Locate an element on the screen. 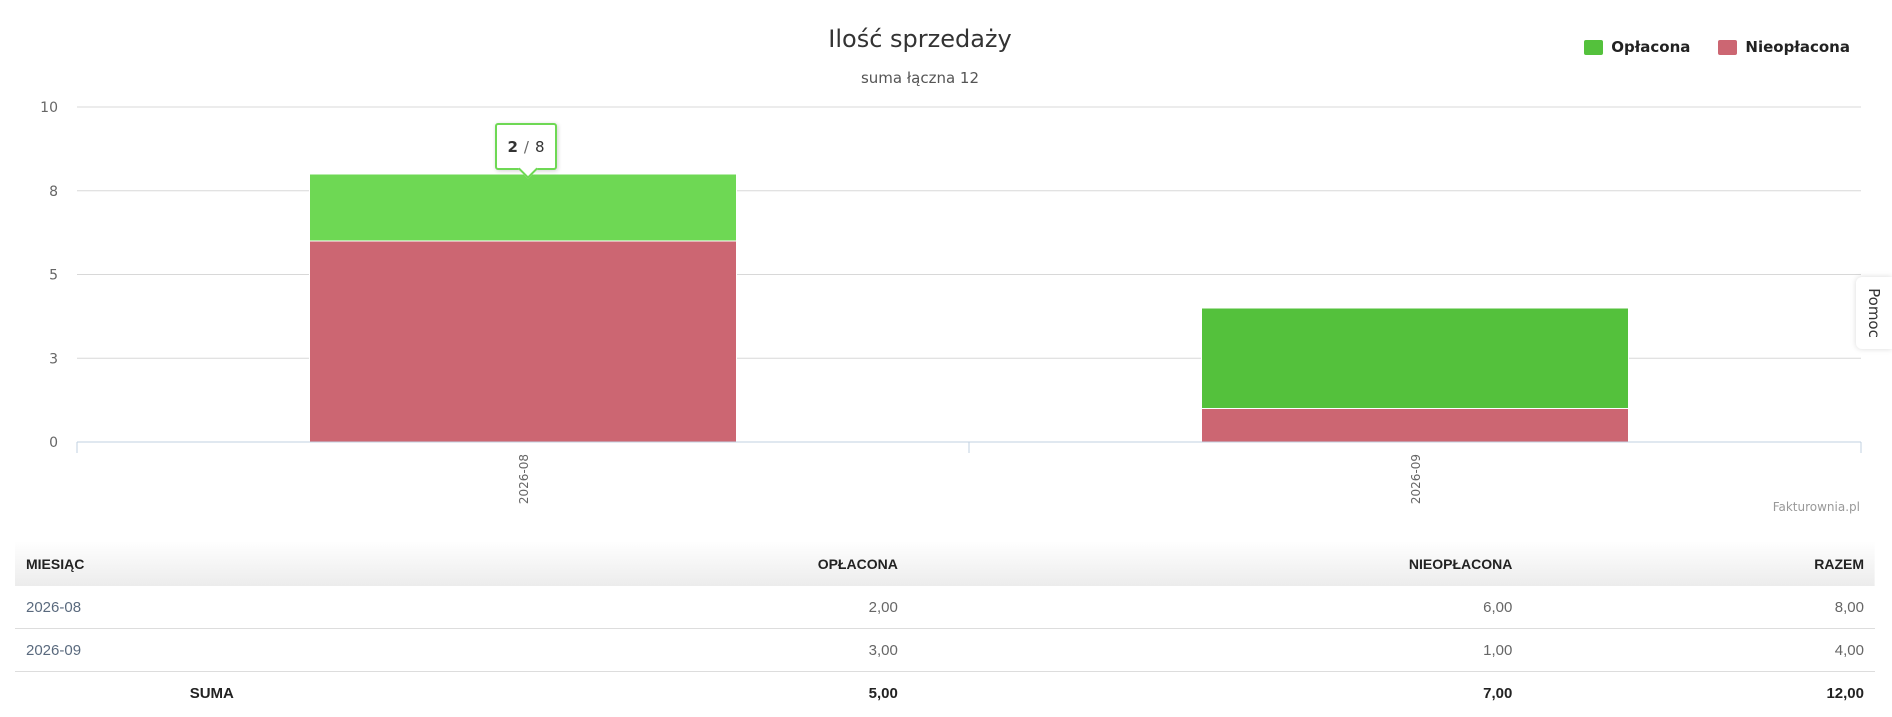 The image size is (1892, 717). y-axis-ticks: 0 3 5 8 10 is located at coordinates (49, 275).